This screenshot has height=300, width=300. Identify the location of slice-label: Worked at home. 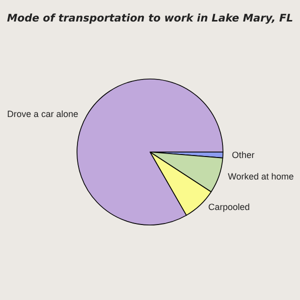
(261, 177).